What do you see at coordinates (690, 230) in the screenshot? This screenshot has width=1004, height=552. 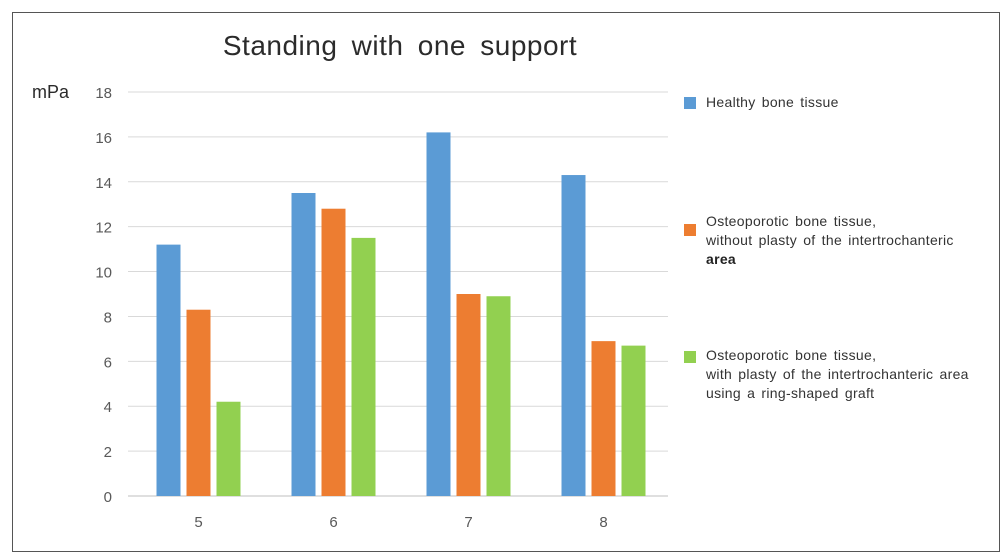 I see `legend-swatch-osteoporotic-without-plasty` at bounding box center [690, 230].